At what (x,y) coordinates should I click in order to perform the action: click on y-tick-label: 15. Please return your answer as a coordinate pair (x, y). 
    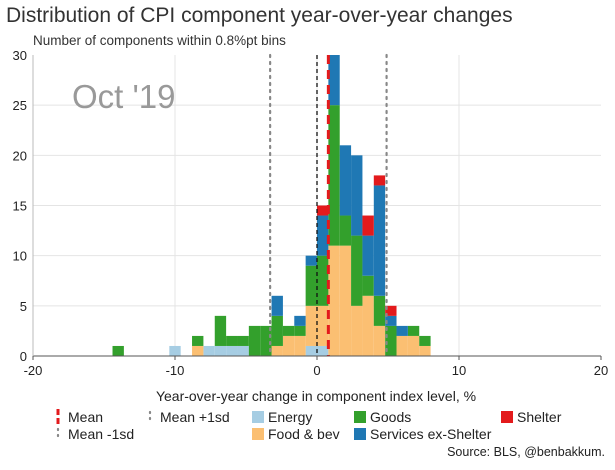
    Looking at the image, I should click on (20, 206).